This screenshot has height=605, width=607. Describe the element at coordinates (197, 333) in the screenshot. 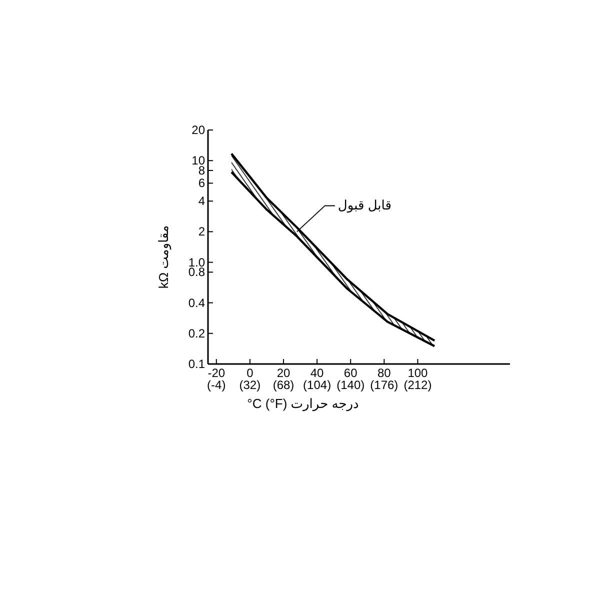

I see `y-tick-label: 0.2` at that location.